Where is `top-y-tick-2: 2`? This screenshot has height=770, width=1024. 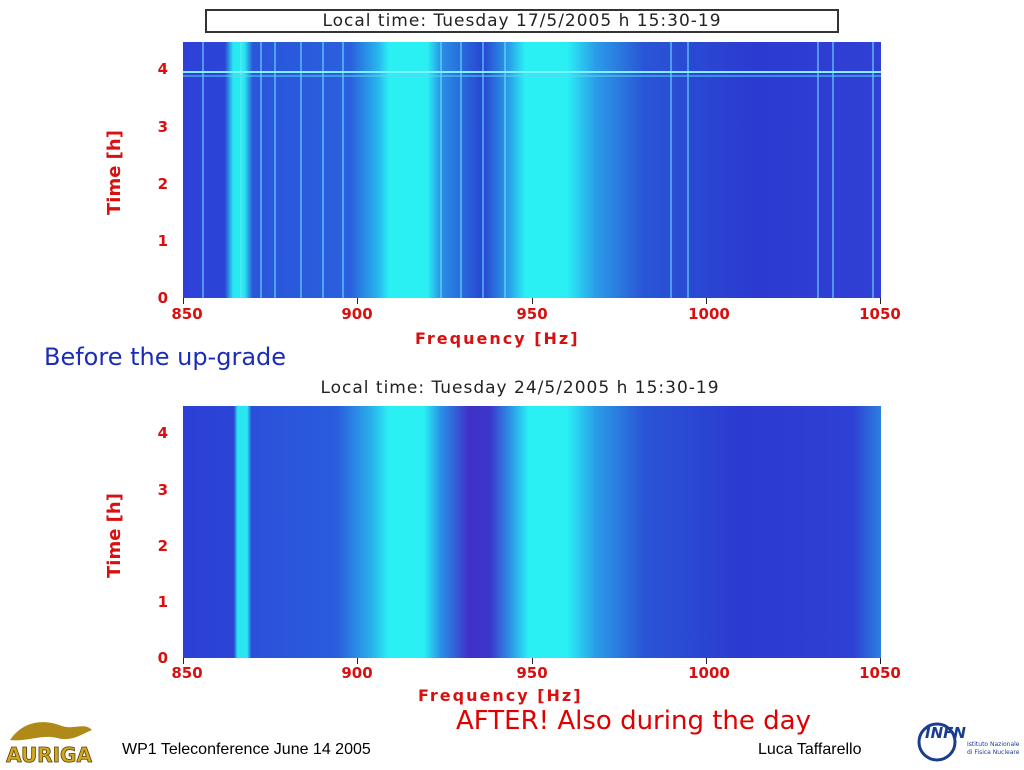 top-y-tick-2: 2 is located at coordinates (162, 184).